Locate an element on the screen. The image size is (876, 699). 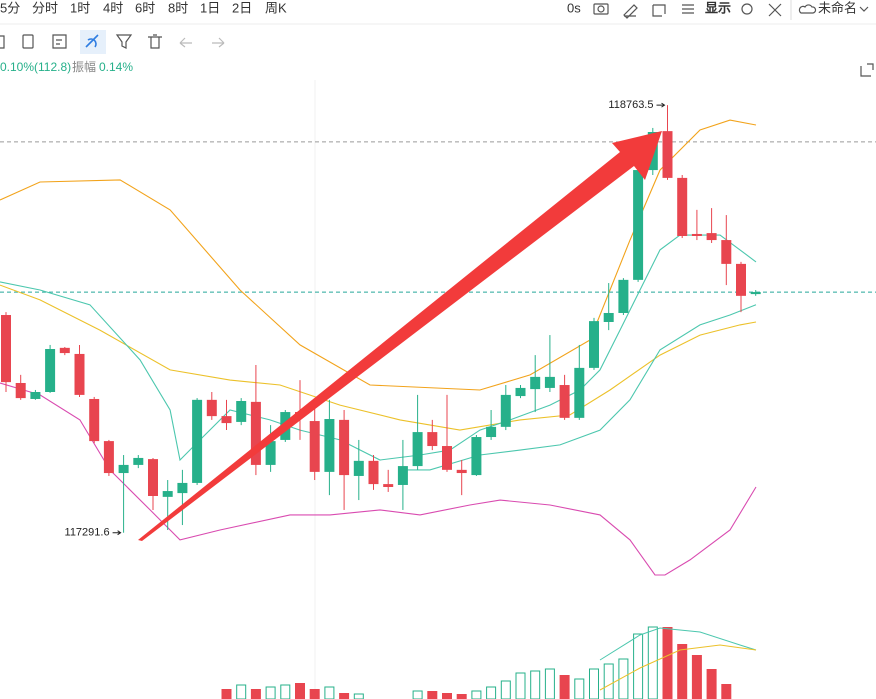
tool-active-bg is located at coordinates (93, 42).